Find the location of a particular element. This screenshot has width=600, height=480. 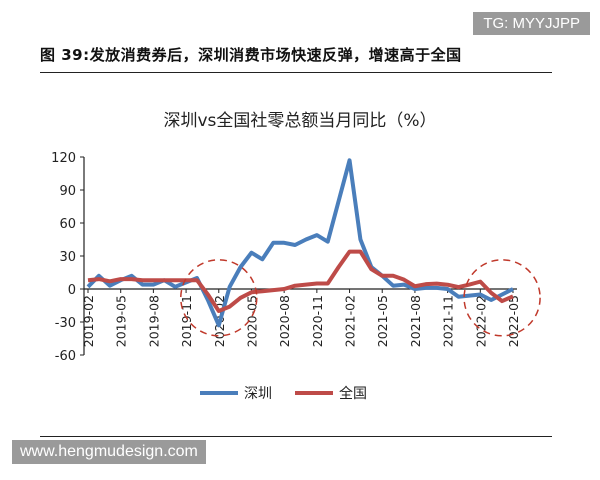

x-tick-label: 2019-05 is located at coordinates (121, 321).